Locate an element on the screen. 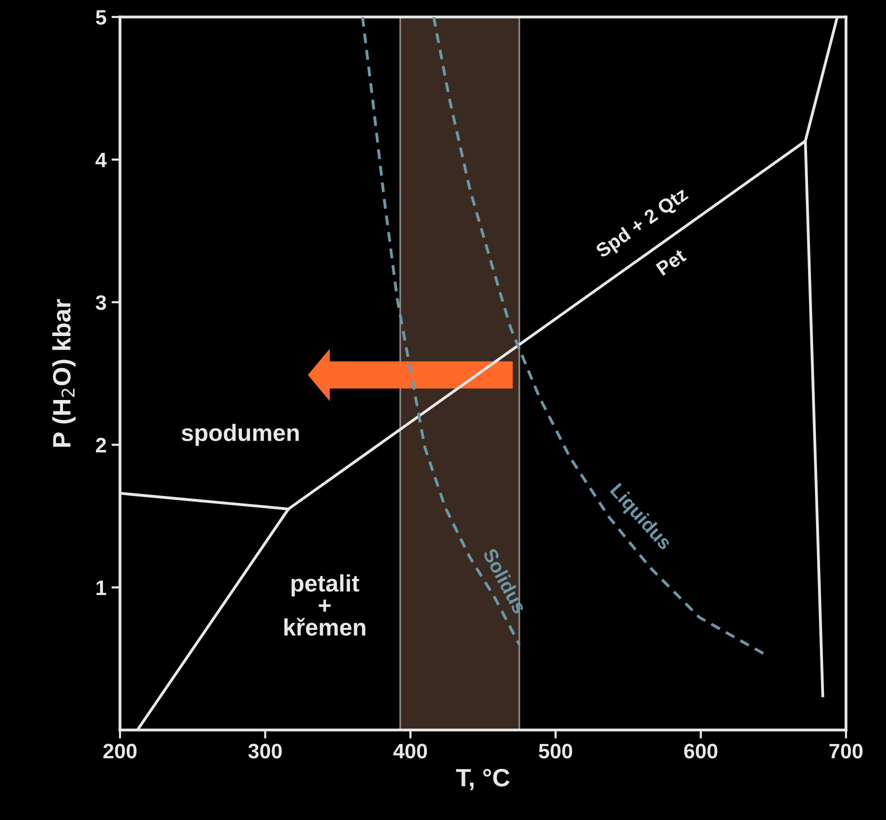 This screenshot has width=886, height=820. annotation: spodumen is located at coordinates (240, 435).